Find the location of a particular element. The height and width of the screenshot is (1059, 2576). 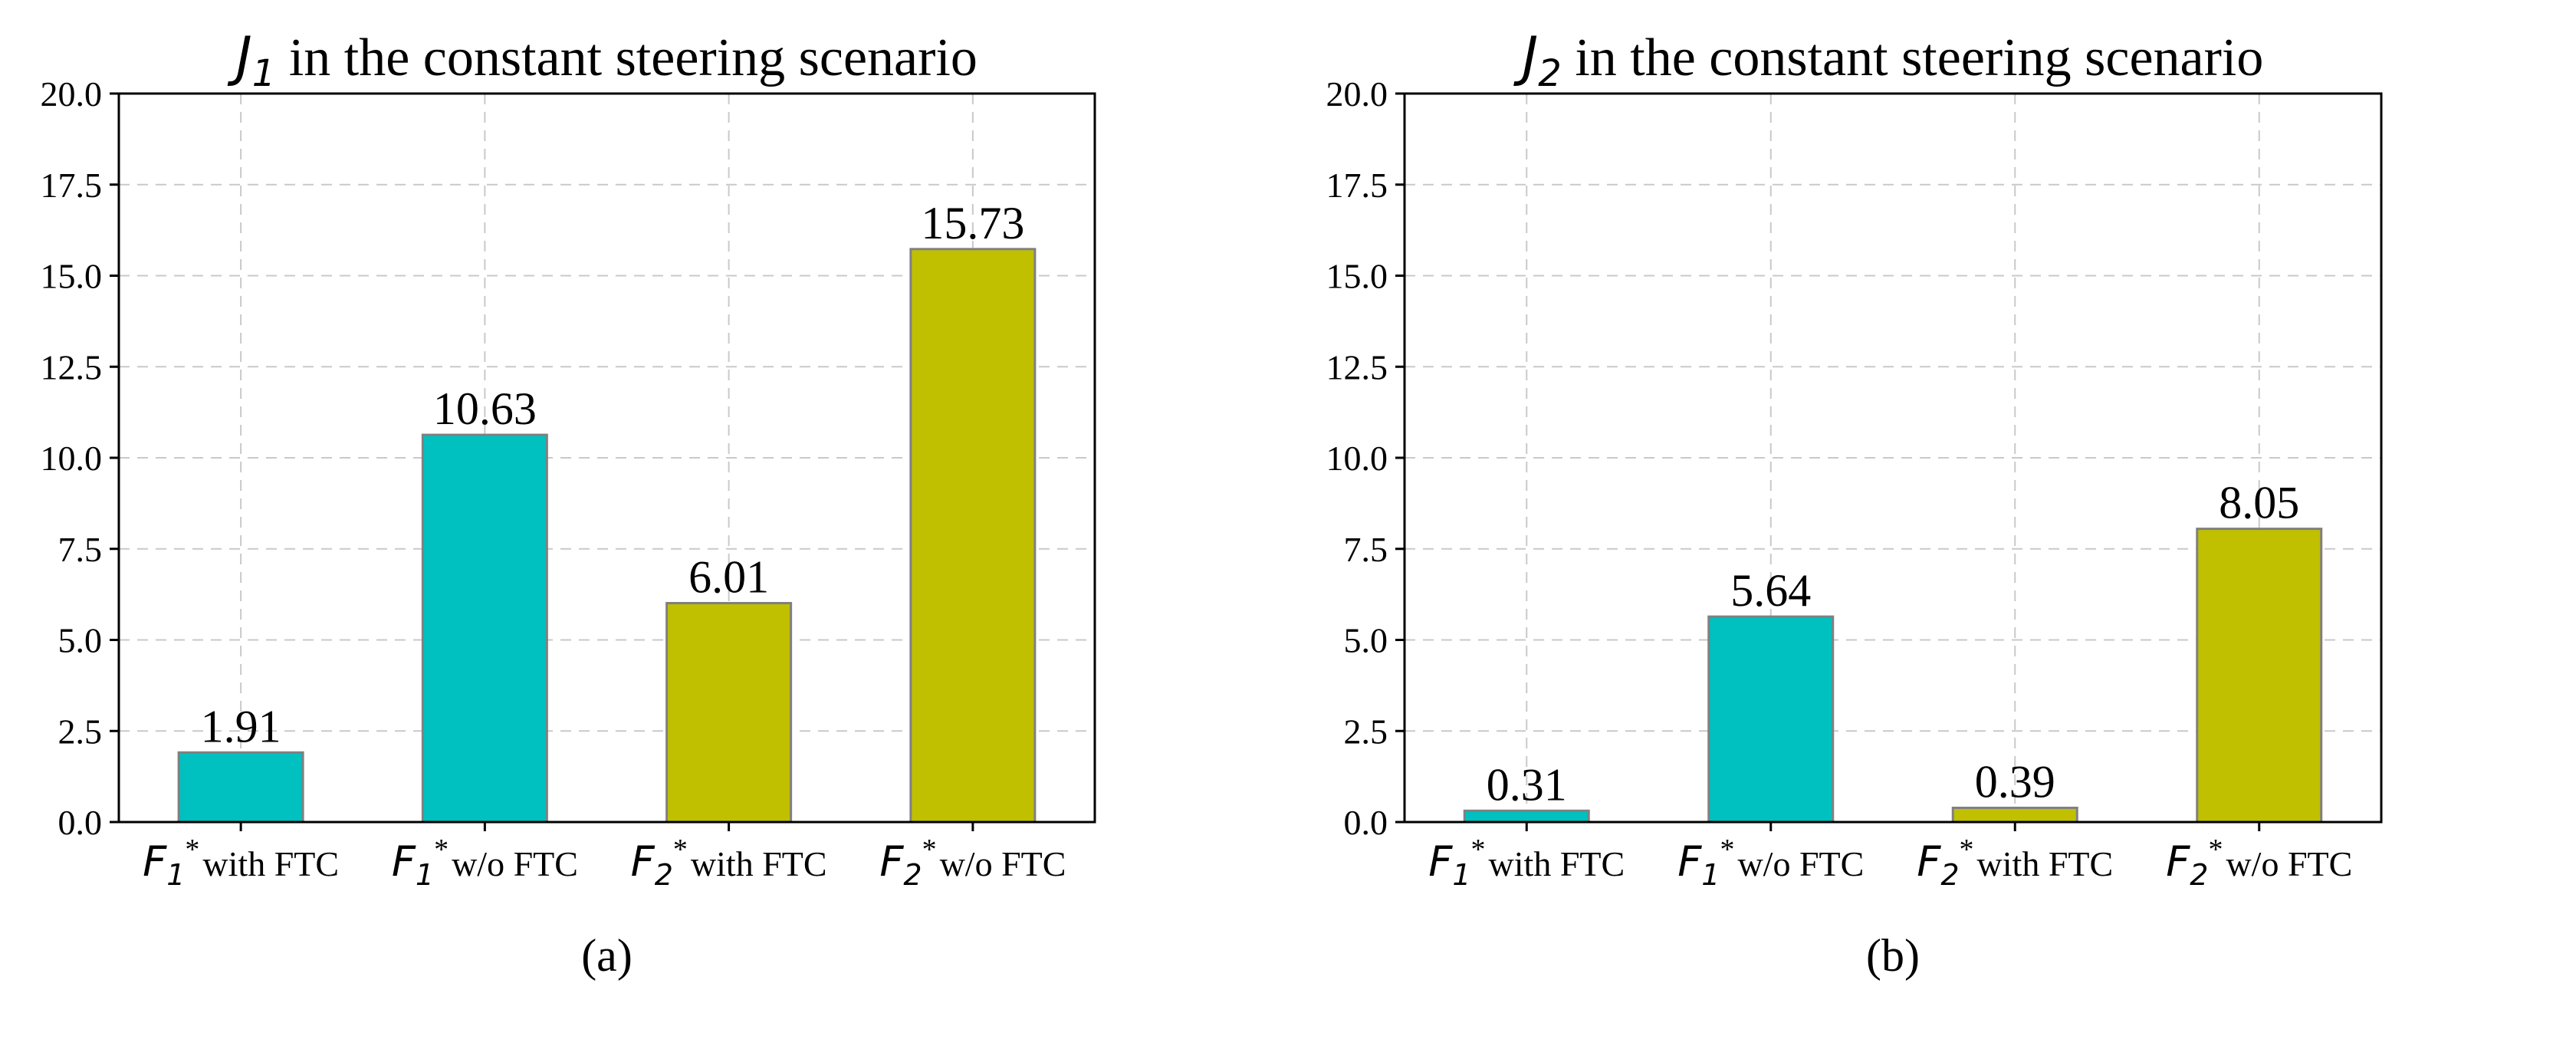

bar-value-label: 0.39 is located at coordinates (2015, 781).